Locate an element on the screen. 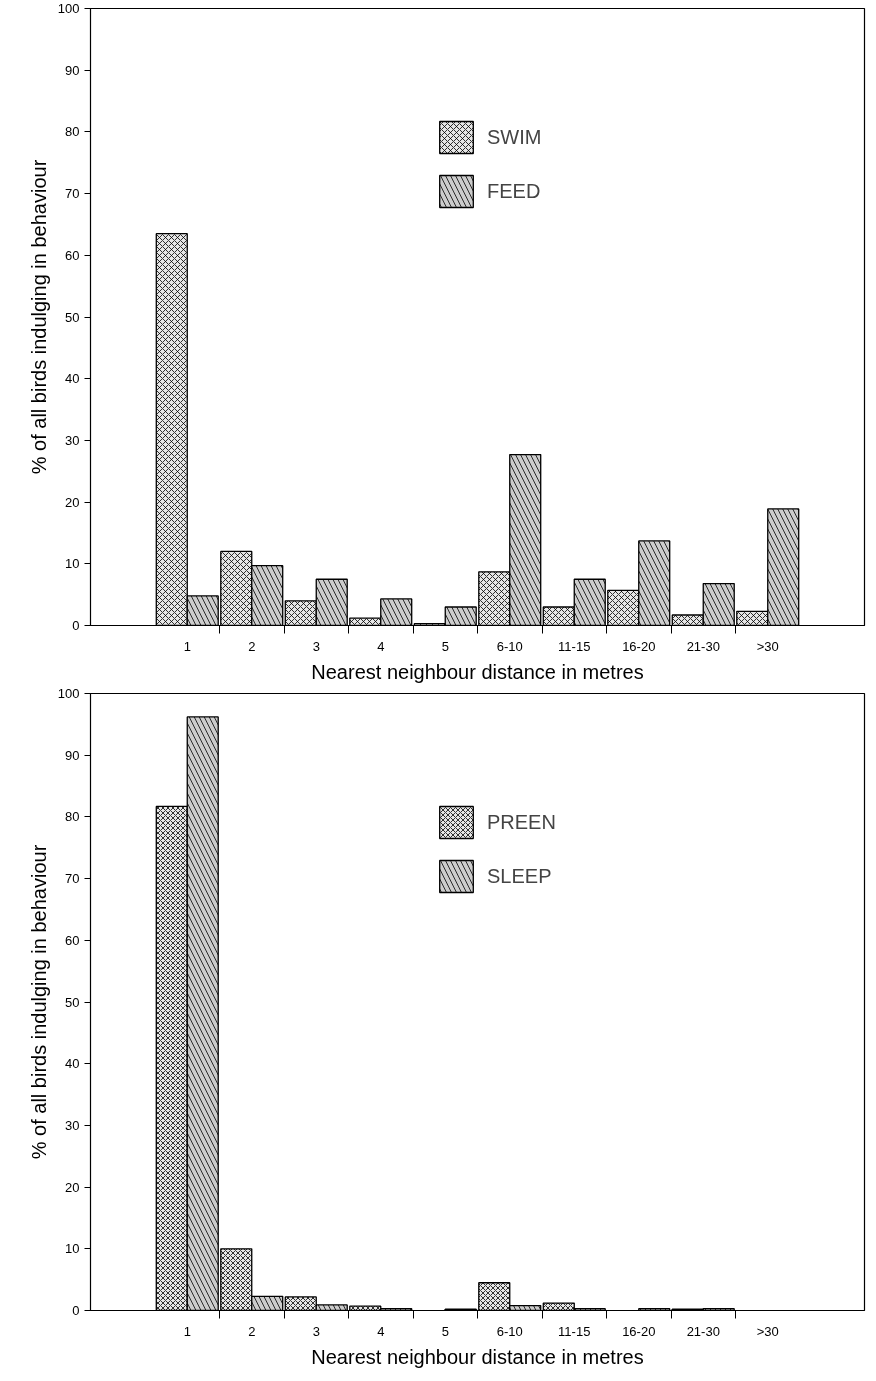 The image size is (876, 1381). legend-label: FEED is located at coordinates (514, 191).